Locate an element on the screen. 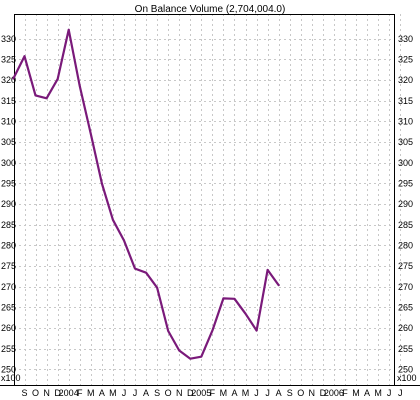 Image resolution: width=420 pixels, height=400 pixels. y-tick-label-left: 290 is located at coordinates (8, 204).